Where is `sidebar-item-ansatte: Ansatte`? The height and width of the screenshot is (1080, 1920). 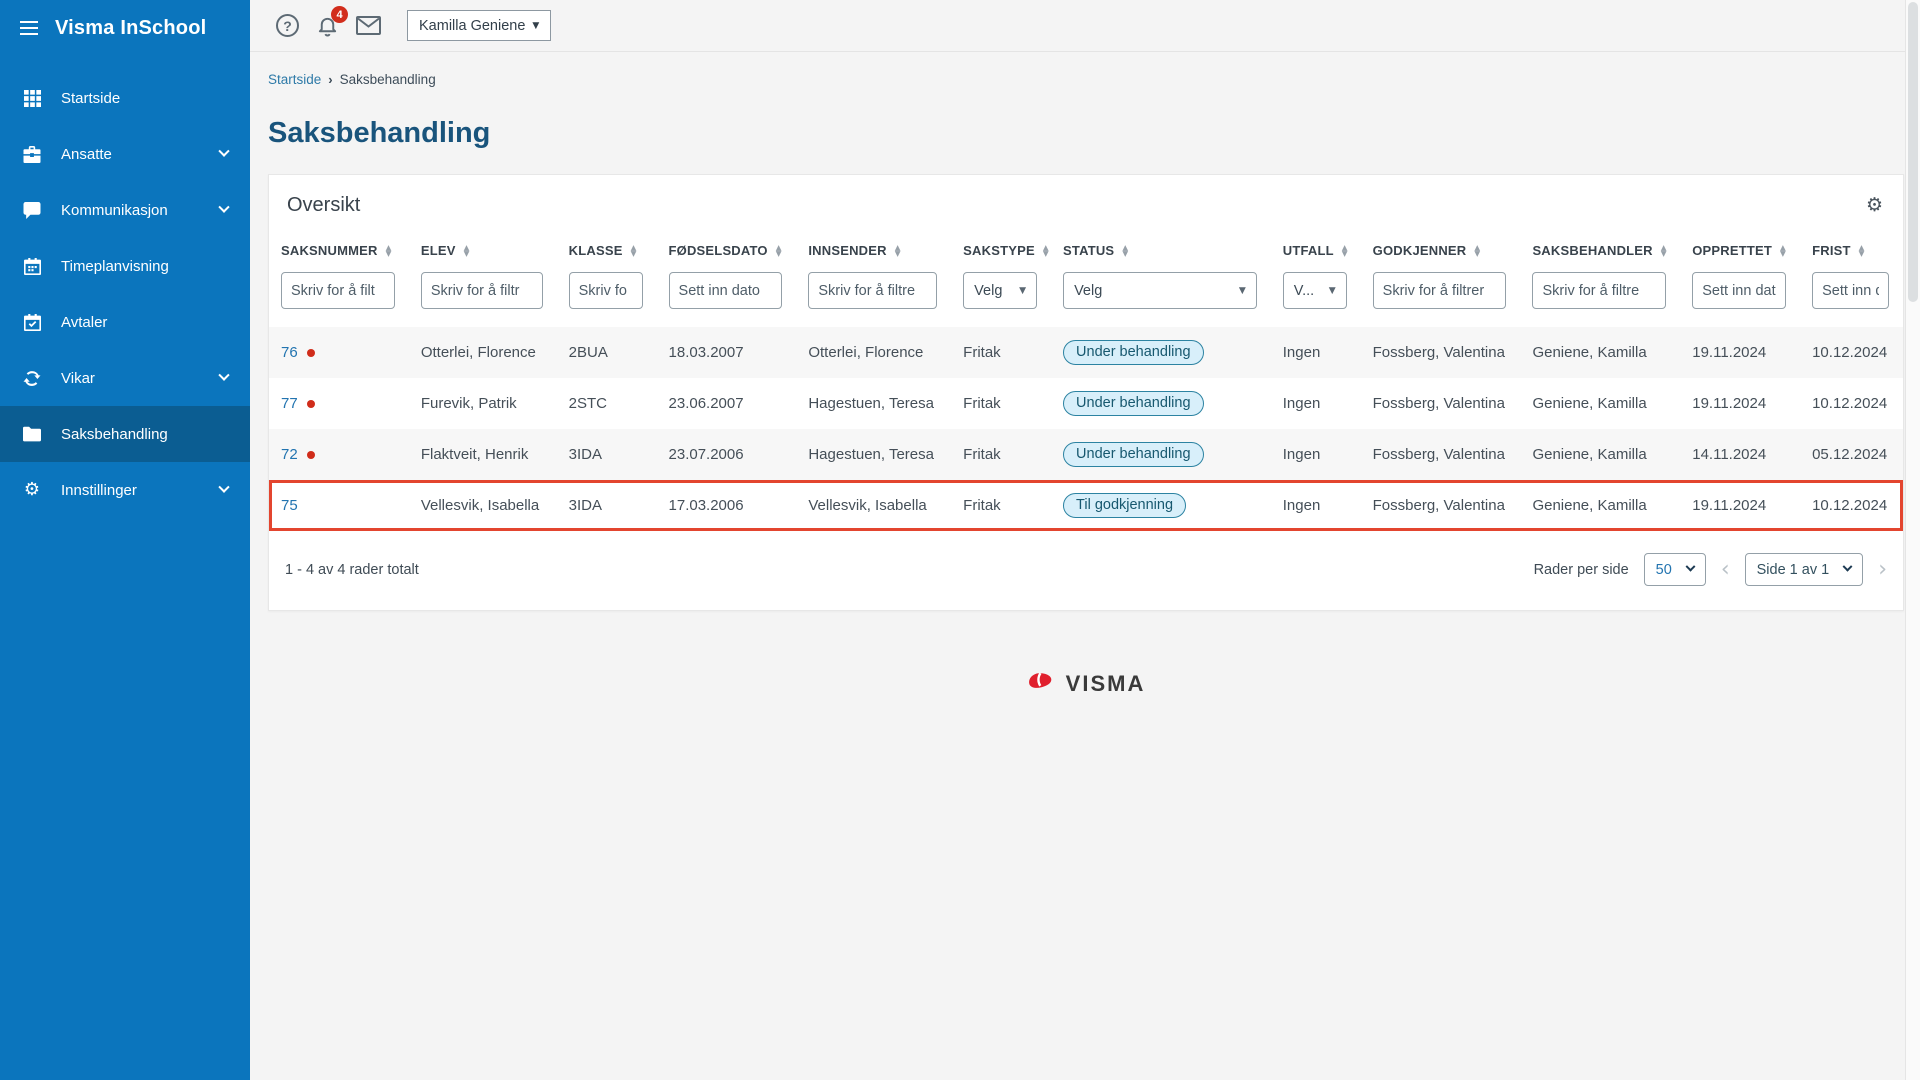
sidebar-item-ansatte: Ansatte is located at coordinates (125, 154).